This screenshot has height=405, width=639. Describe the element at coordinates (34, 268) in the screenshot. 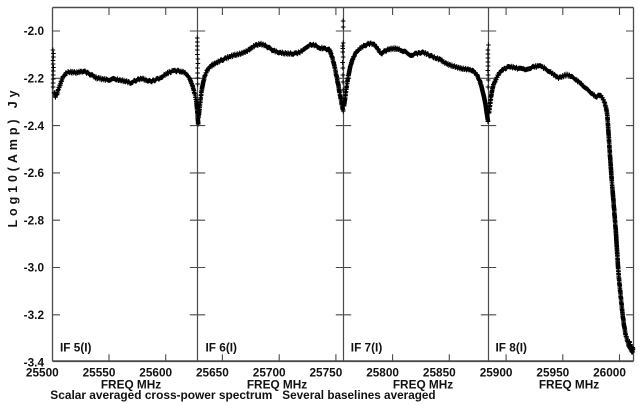

I see `svg-text: -3.0` at that location.